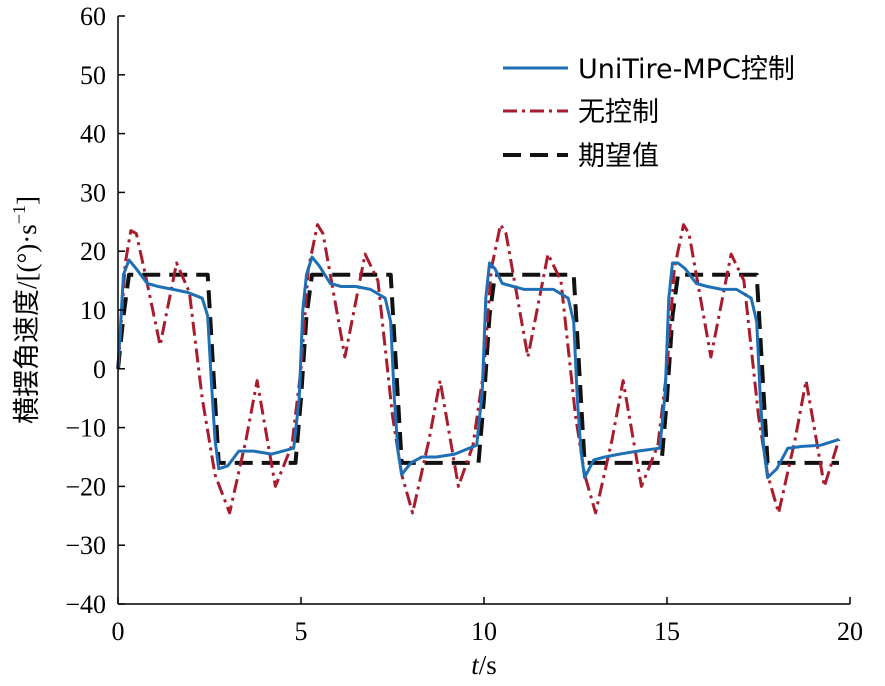 The height and width of the screenshot is (686, 885). I want to click on y-axis-label: 横摆角速度/[(°)·s−1], so click(25, 310).